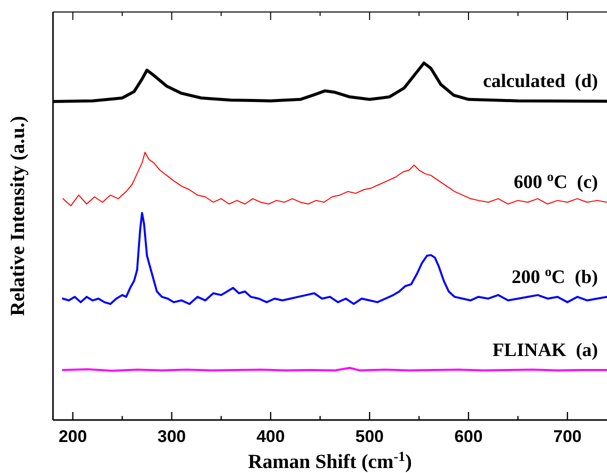 This screenshot has height=473, width=607. Describe the element at coordinates (330, 461) in the screenshot. I see `x-axis-title: Raman Shift (cm$^{-1}$)` at that location.